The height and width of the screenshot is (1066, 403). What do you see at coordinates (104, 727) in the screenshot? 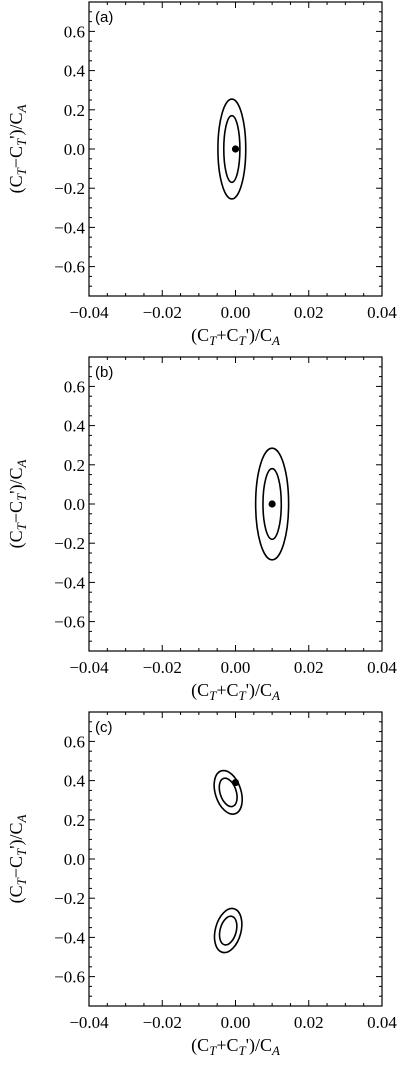
I see `panel-label: (c)` at bounding box center [104, 727].